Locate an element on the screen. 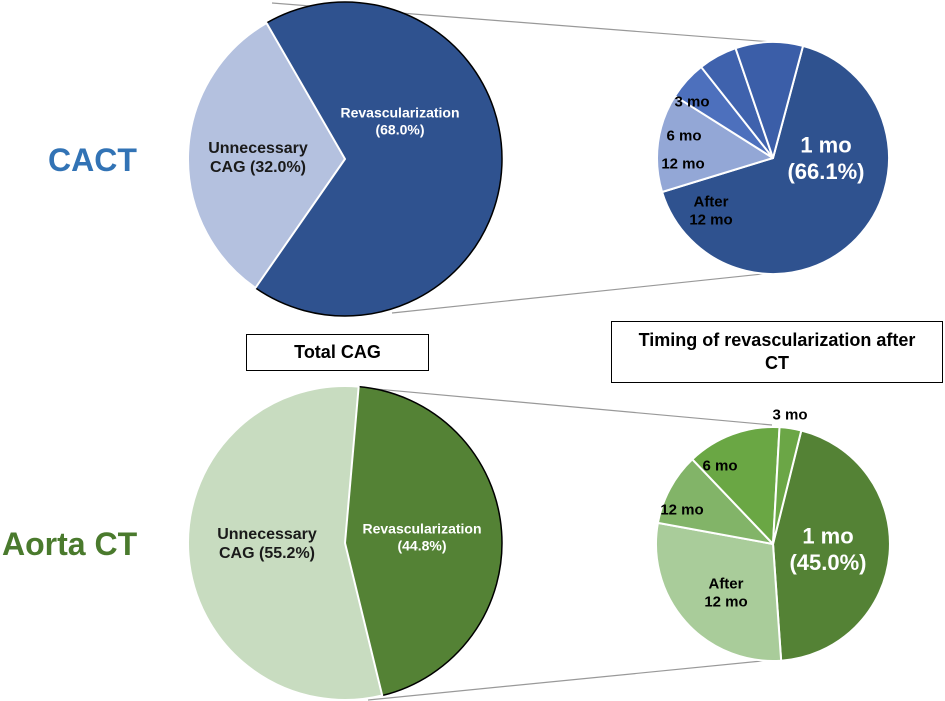  data-label-cact-timing-3-mo: 3 mo is located at coordinates (691, 101).